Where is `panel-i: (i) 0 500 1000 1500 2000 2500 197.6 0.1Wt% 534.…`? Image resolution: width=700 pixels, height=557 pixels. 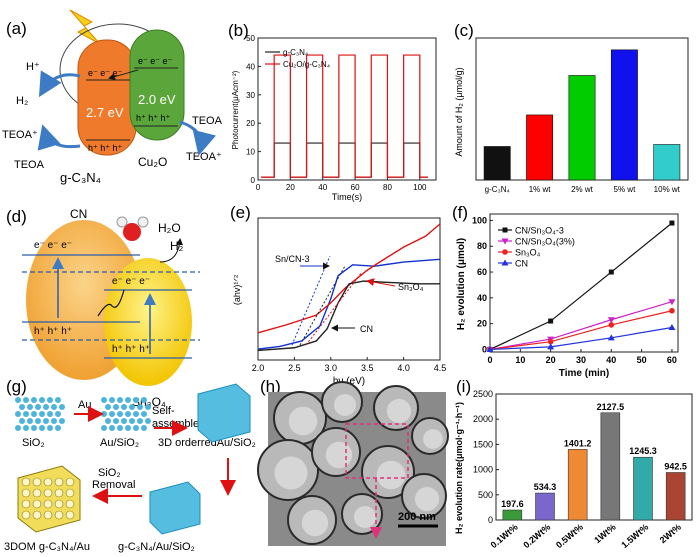
panel-i: (i) 0 500 1000 1500 2000 2500 197.6 0.1Wt% 534.… is located at coordinates (573, 463).